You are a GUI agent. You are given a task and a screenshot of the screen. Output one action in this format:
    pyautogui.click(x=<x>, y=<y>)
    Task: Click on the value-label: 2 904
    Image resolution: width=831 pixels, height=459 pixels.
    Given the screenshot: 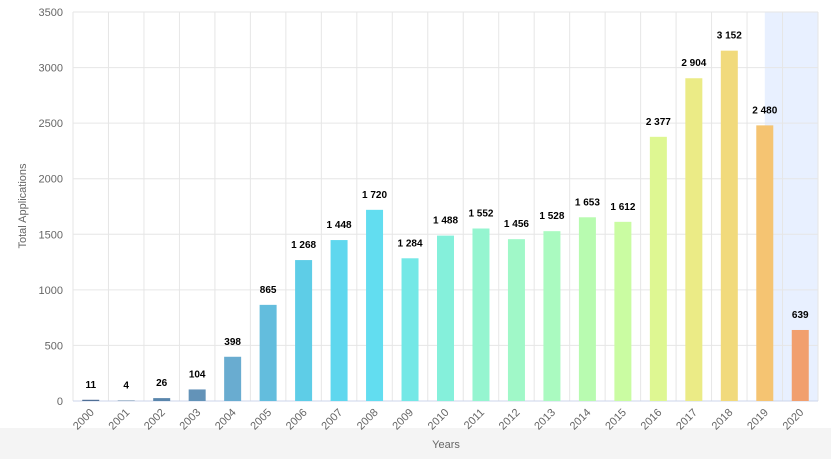 What is the action you would take?
    pyautogui.click(x=693, y=63)
    